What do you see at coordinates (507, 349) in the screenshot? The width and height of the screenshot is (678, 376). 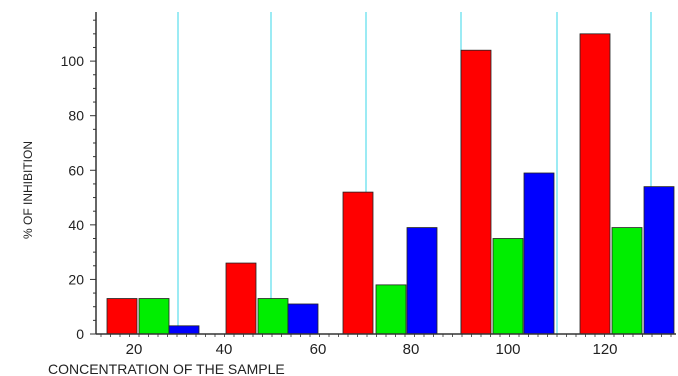 I see `x-tick-label: 100` at bounding box center [507, 349].